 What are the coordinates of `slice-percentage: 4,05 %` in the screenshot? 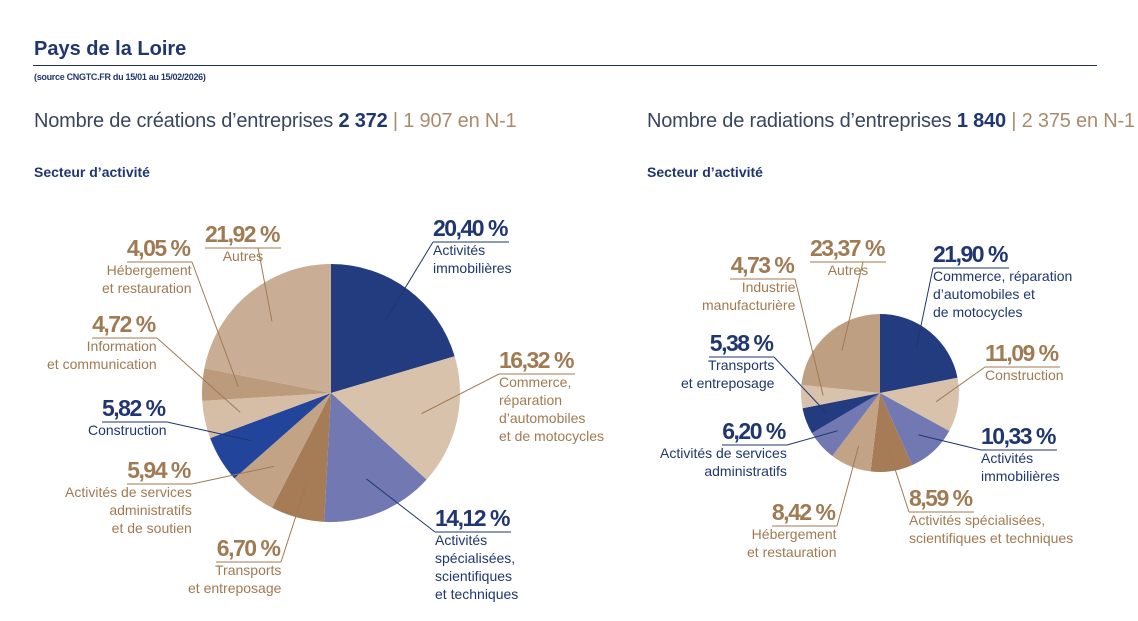 It's located at (158, 248).